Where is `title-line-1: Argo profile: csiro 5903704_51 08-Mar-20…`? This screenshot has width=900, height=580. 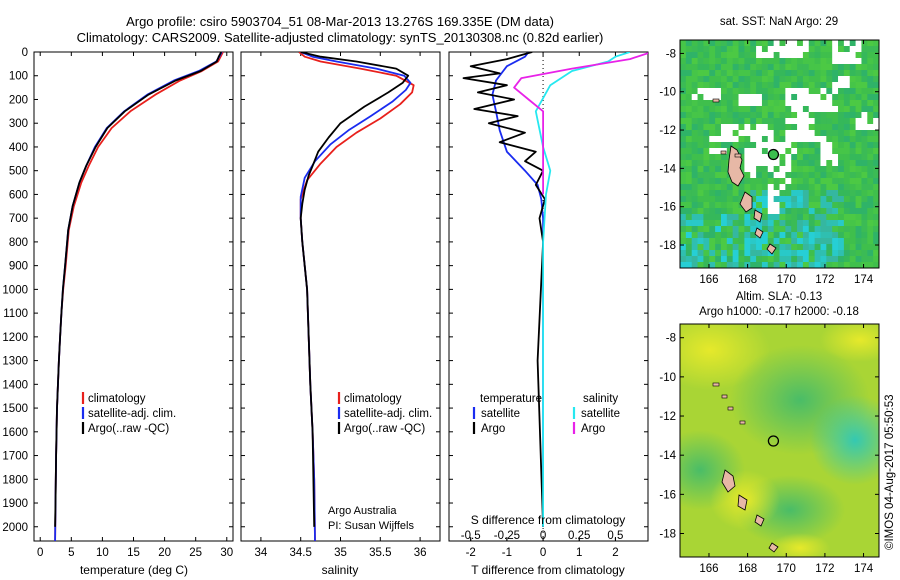 title-line-1: Argo profile: csiro 5903704_51 08-Mar-20… is located at coordinates (340, 21).